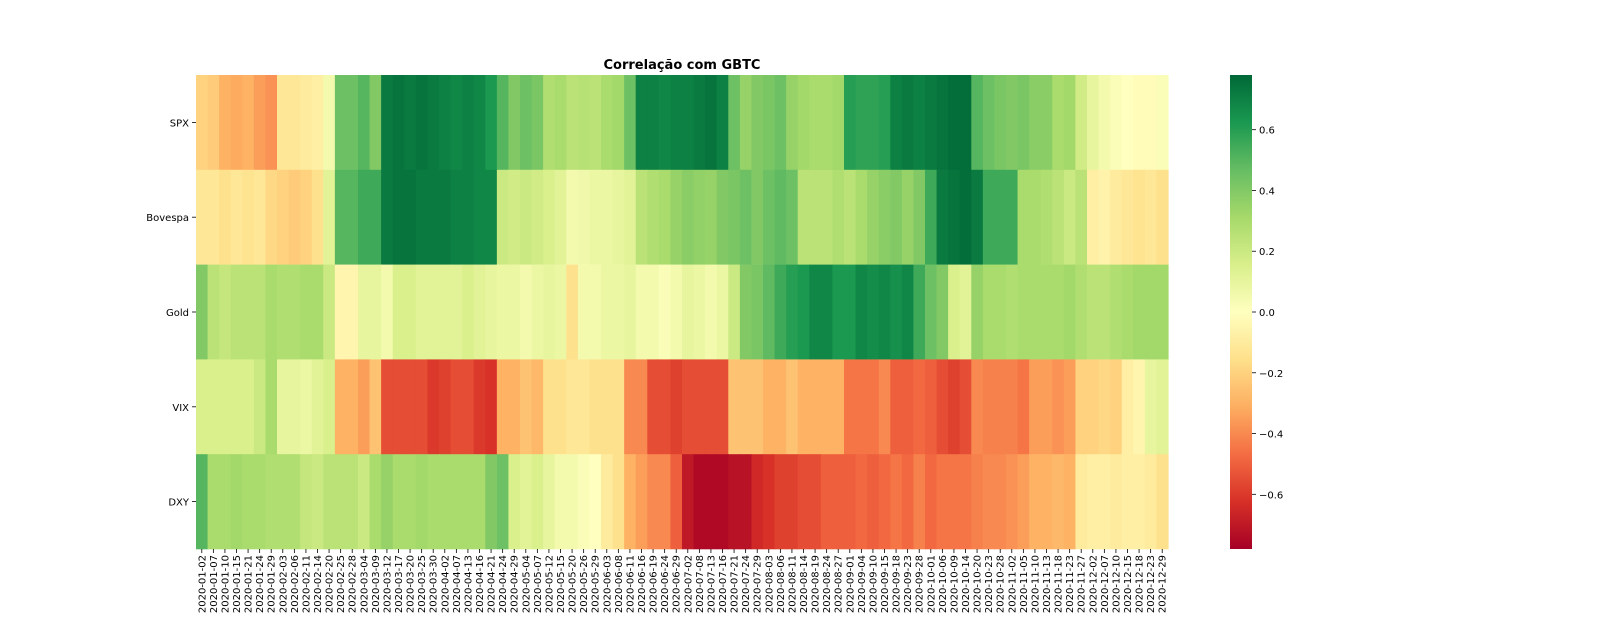 This screenshot has height=644, width=1600. I want to click on x-tick-label: 2020-03-20, so click(411, 584).